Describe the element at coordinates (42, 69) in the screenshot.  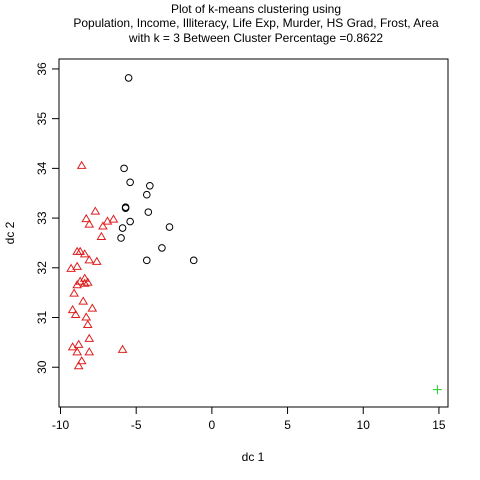
I see `y-tick-label-36: 36` at that location.